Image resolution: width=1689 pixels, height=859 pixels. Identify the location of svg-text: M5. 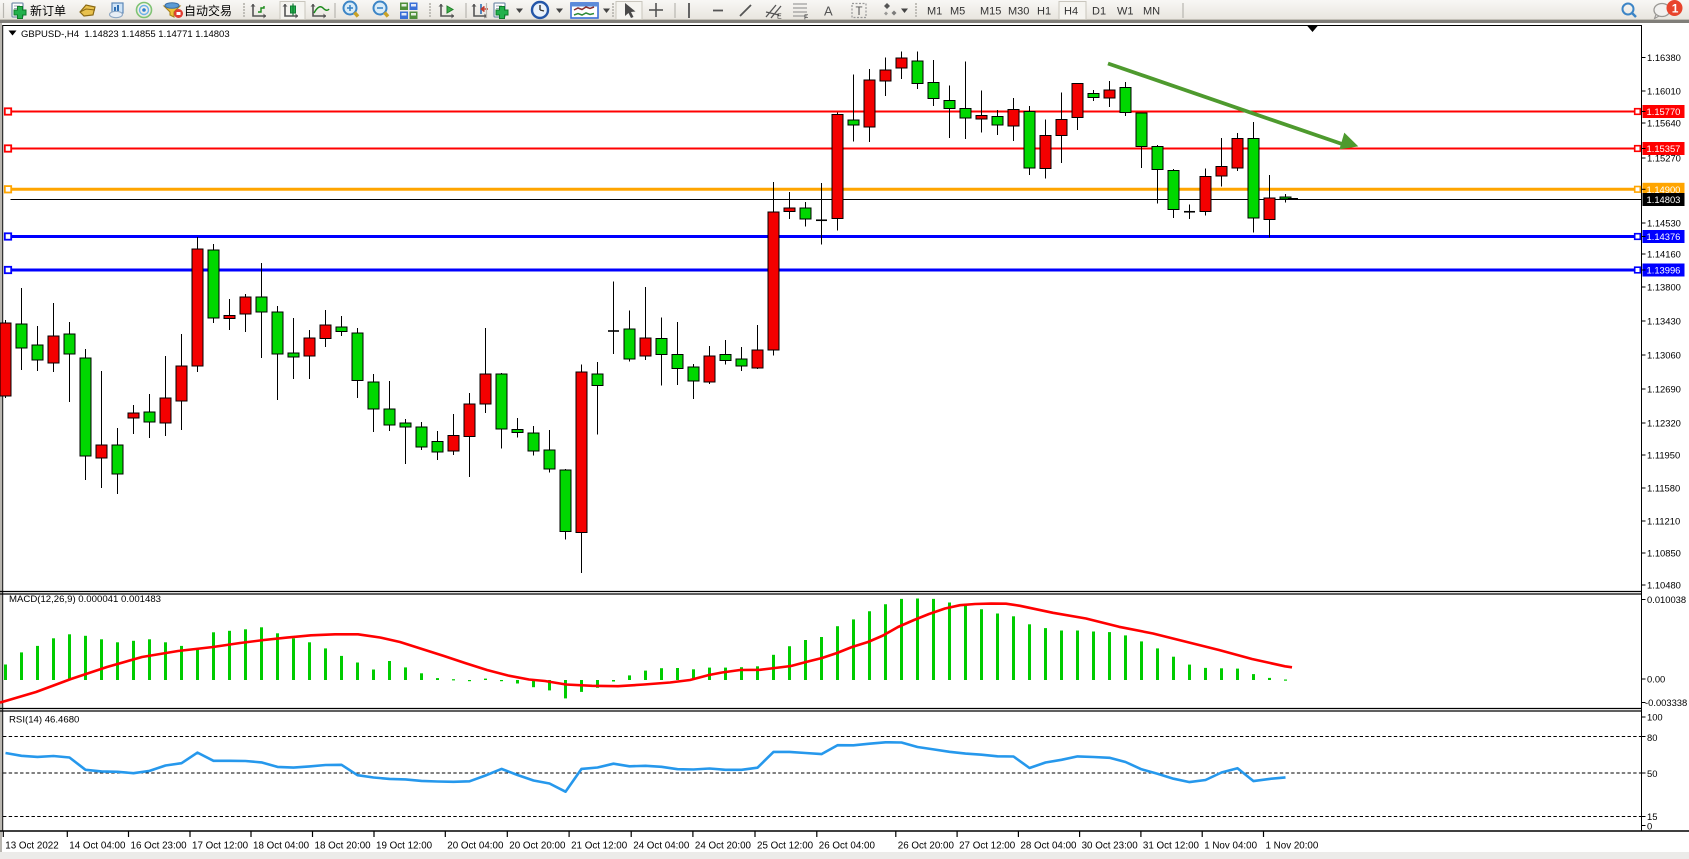
(957, 12).